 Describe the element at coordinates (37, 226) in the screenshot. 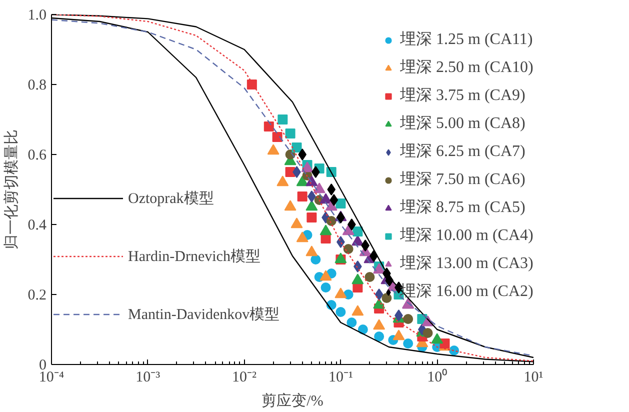

I see `y-tick-label: 0.4` at that location.